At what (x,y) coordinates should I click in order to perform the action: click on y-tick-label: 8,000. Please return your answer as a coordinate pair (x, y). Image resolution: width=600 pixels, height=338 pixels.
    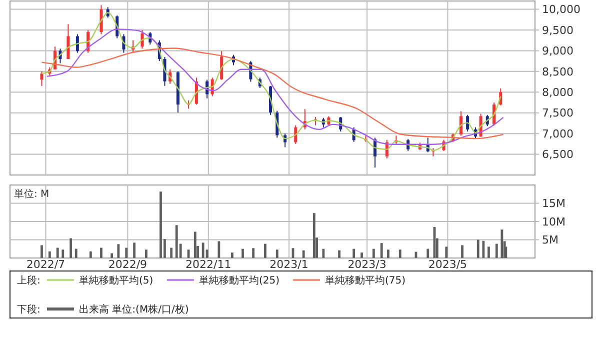
    Looking at the image, I should click on (558, 92).